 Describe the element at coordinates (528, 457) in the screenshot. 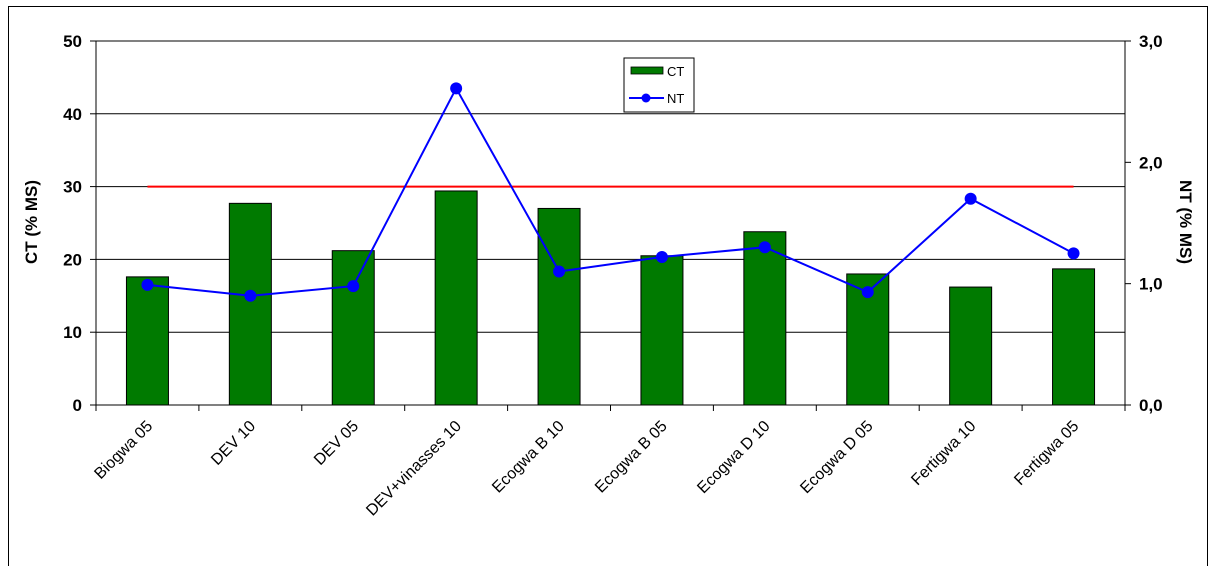

I see `category-label: Ecogwa B 10` at that location.